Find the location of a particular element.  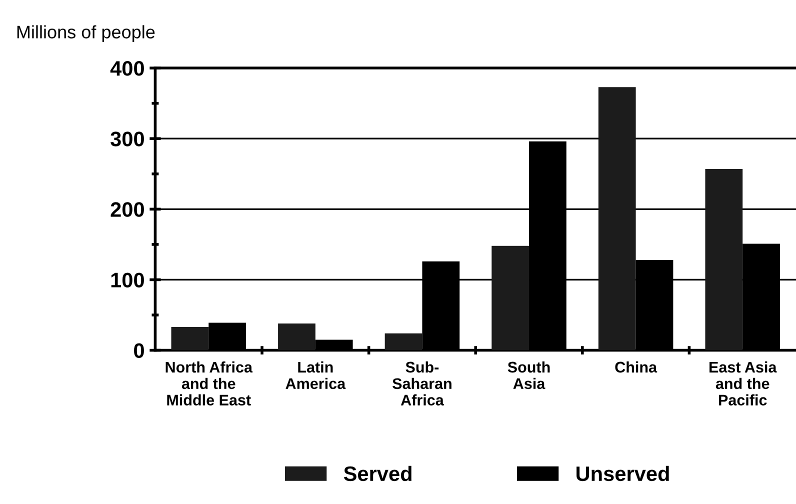

y-tick-label: 400 is located at coordinates (127, 68).